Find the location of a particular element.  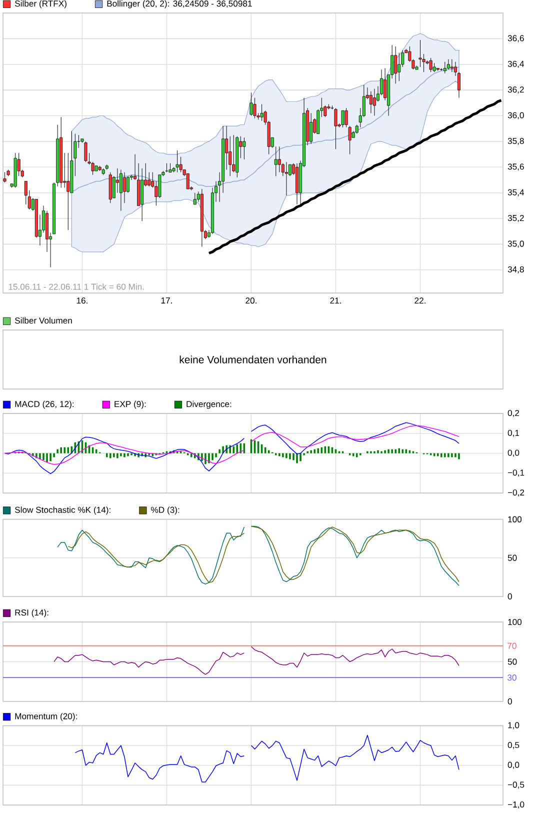

x-tick-label: 20. is located at coordinates (251, 301).